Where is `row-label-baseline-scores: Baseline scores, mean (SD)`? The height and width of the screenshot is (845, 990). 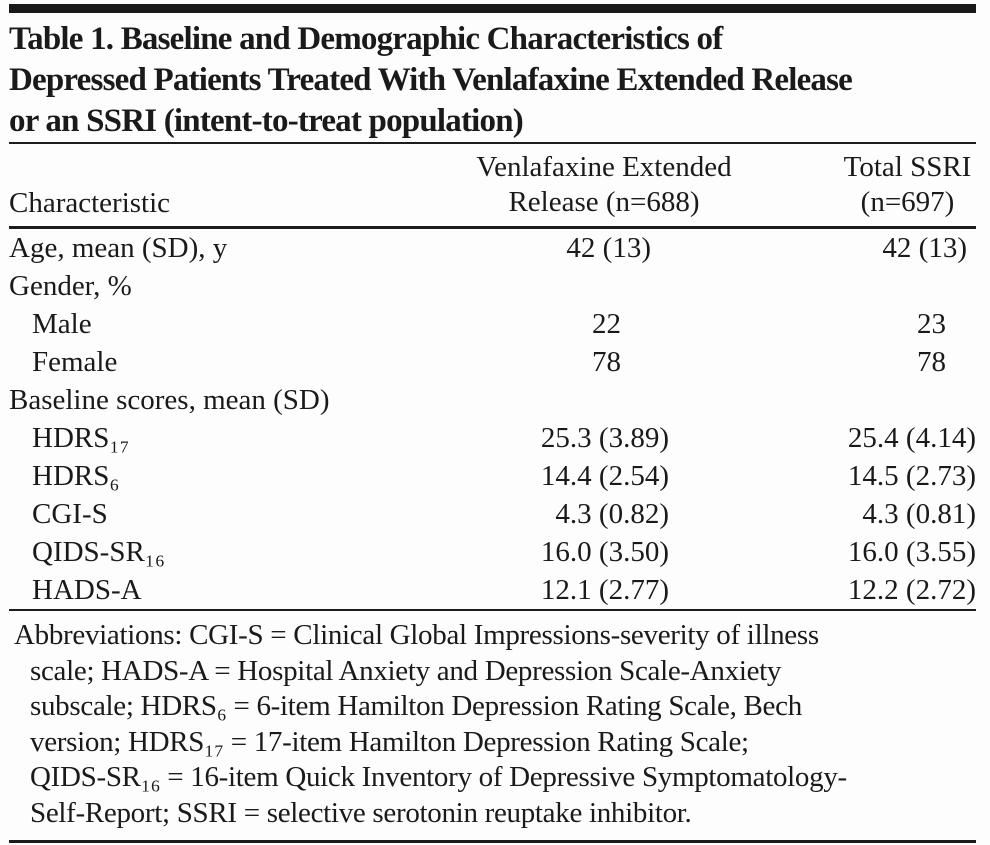
row-label-baseline-scores: Baseline scores, mean (SD) is located at coordinates (169, 400).